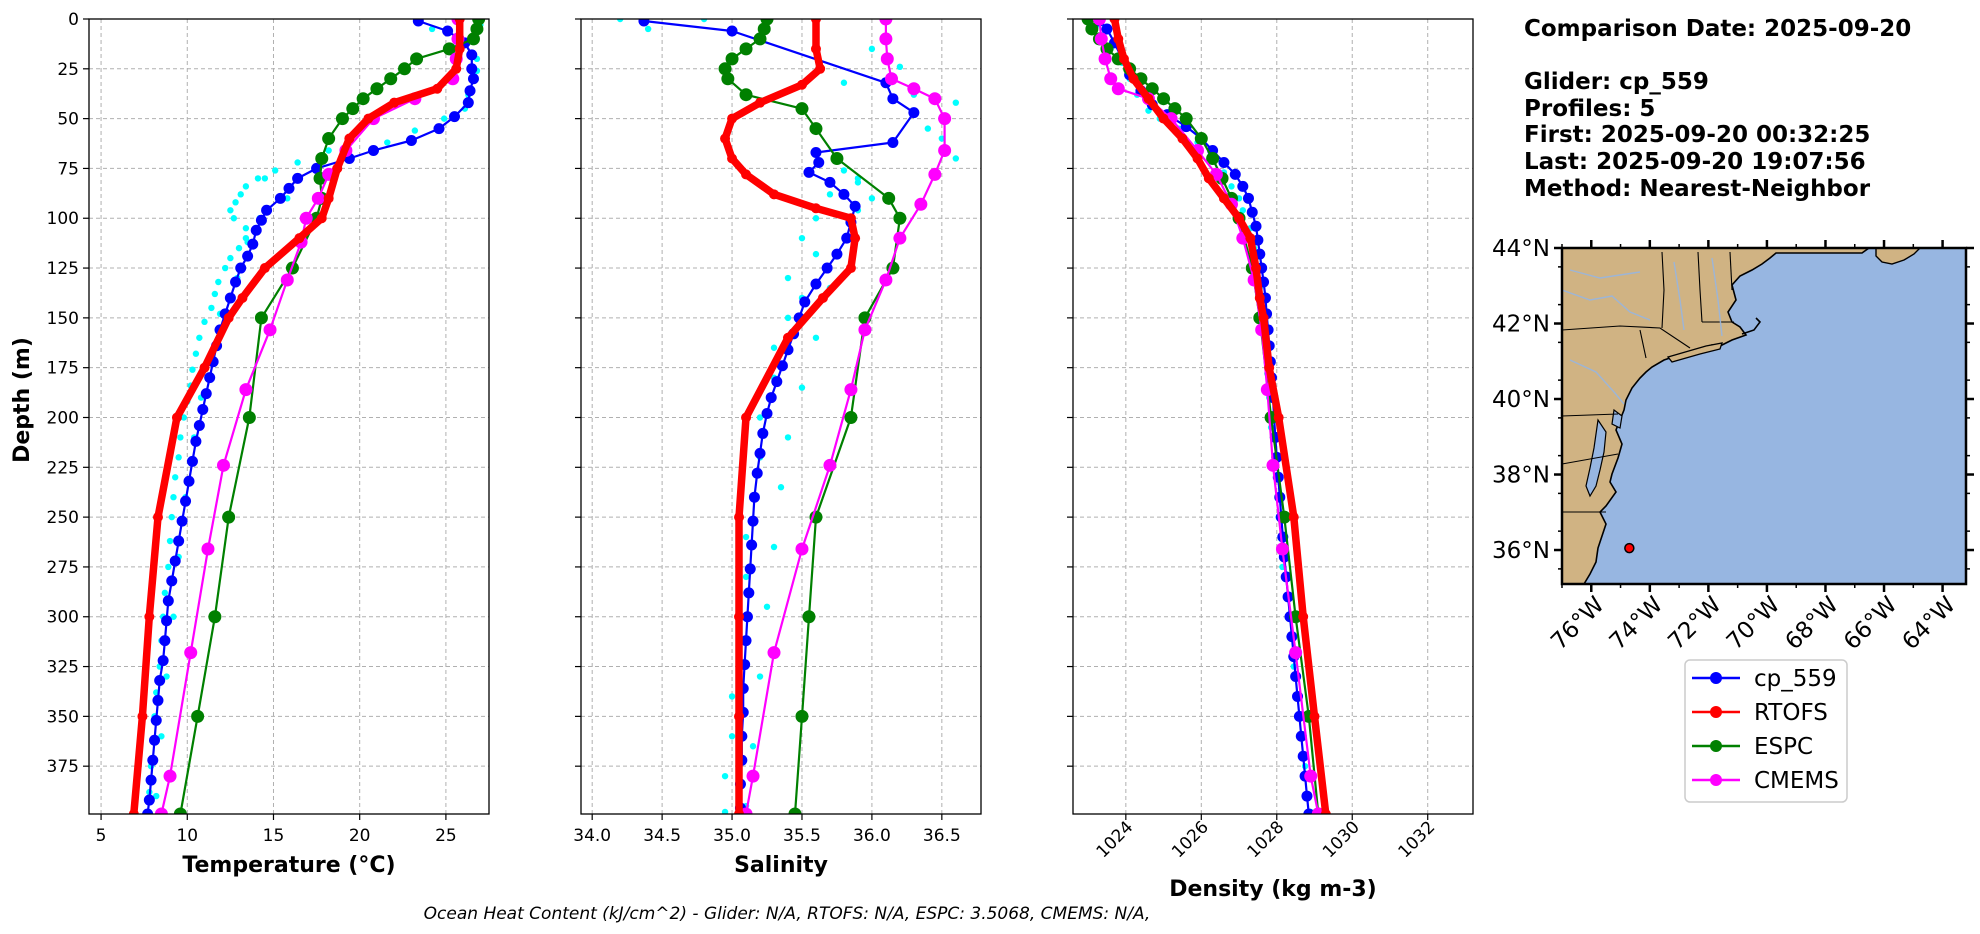 The width and height of the screenshot is (1980, 934). I want to click on comparison-date: Comparison Date: 2025-09-20, so click(1717, 29).